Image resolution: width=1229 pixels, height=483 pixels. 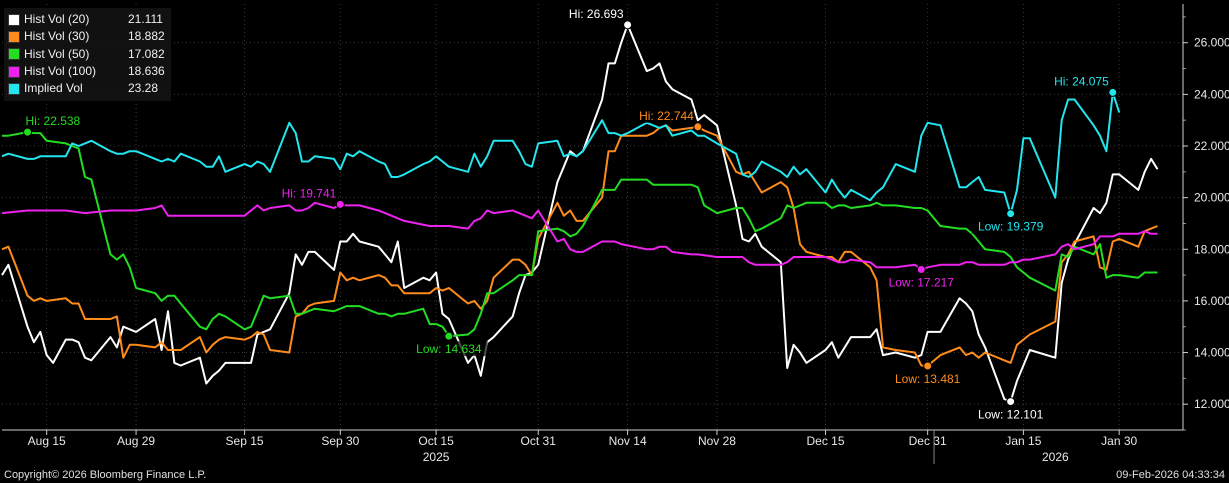 What do you see at coordinates (146, 70) in the screenshot?
I see `legend-value: 18.636` at bounding box center [146, 70].